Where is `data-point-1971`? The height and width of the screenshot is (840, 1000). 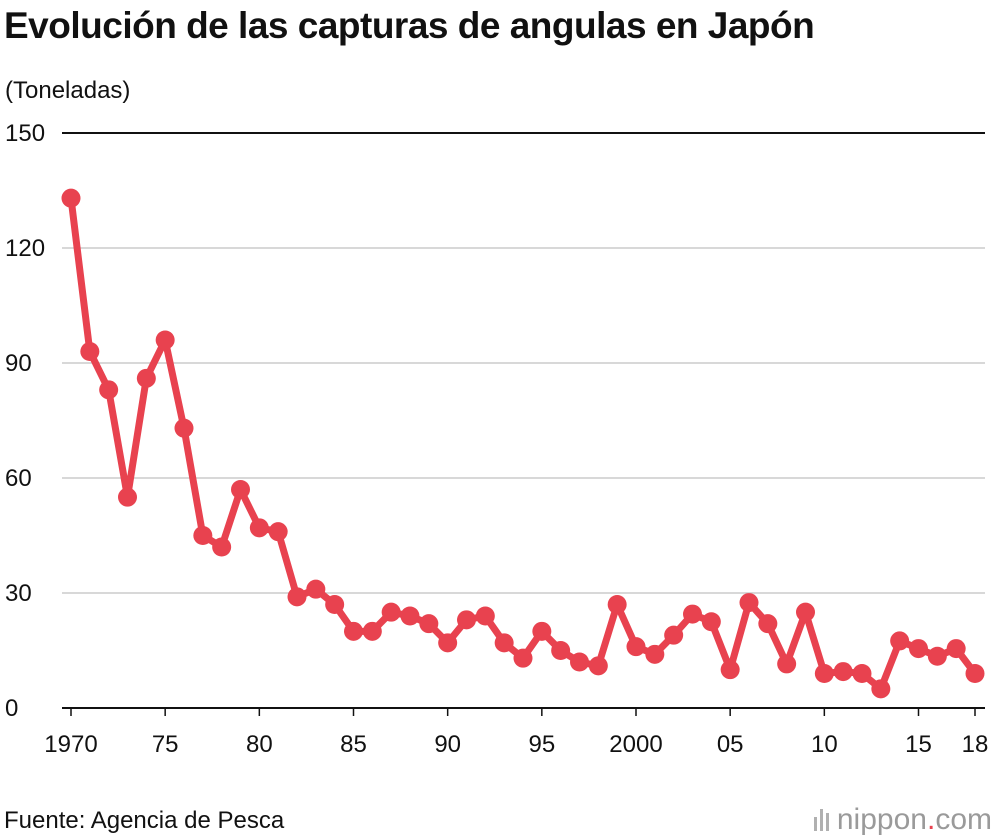
data-point-1971 is located at coordinates (90, 351).